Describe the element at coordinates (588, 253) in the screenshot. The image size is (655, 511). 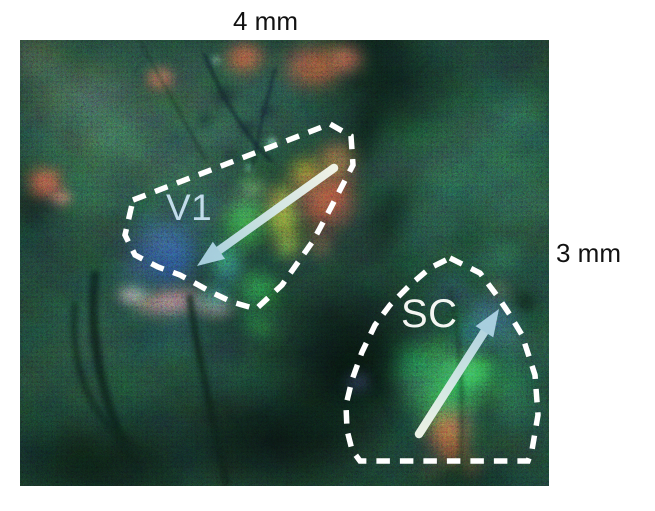
I see `right-scale-label: 3 mm` at that location.